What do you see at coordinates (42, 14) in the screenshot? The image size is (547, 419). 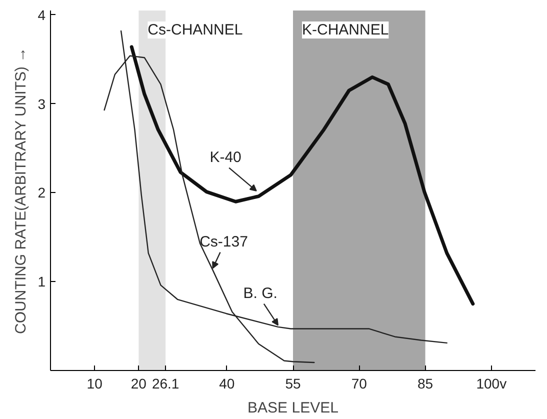 I see `y-tick-label: 4` at bounding box center [42, 14].